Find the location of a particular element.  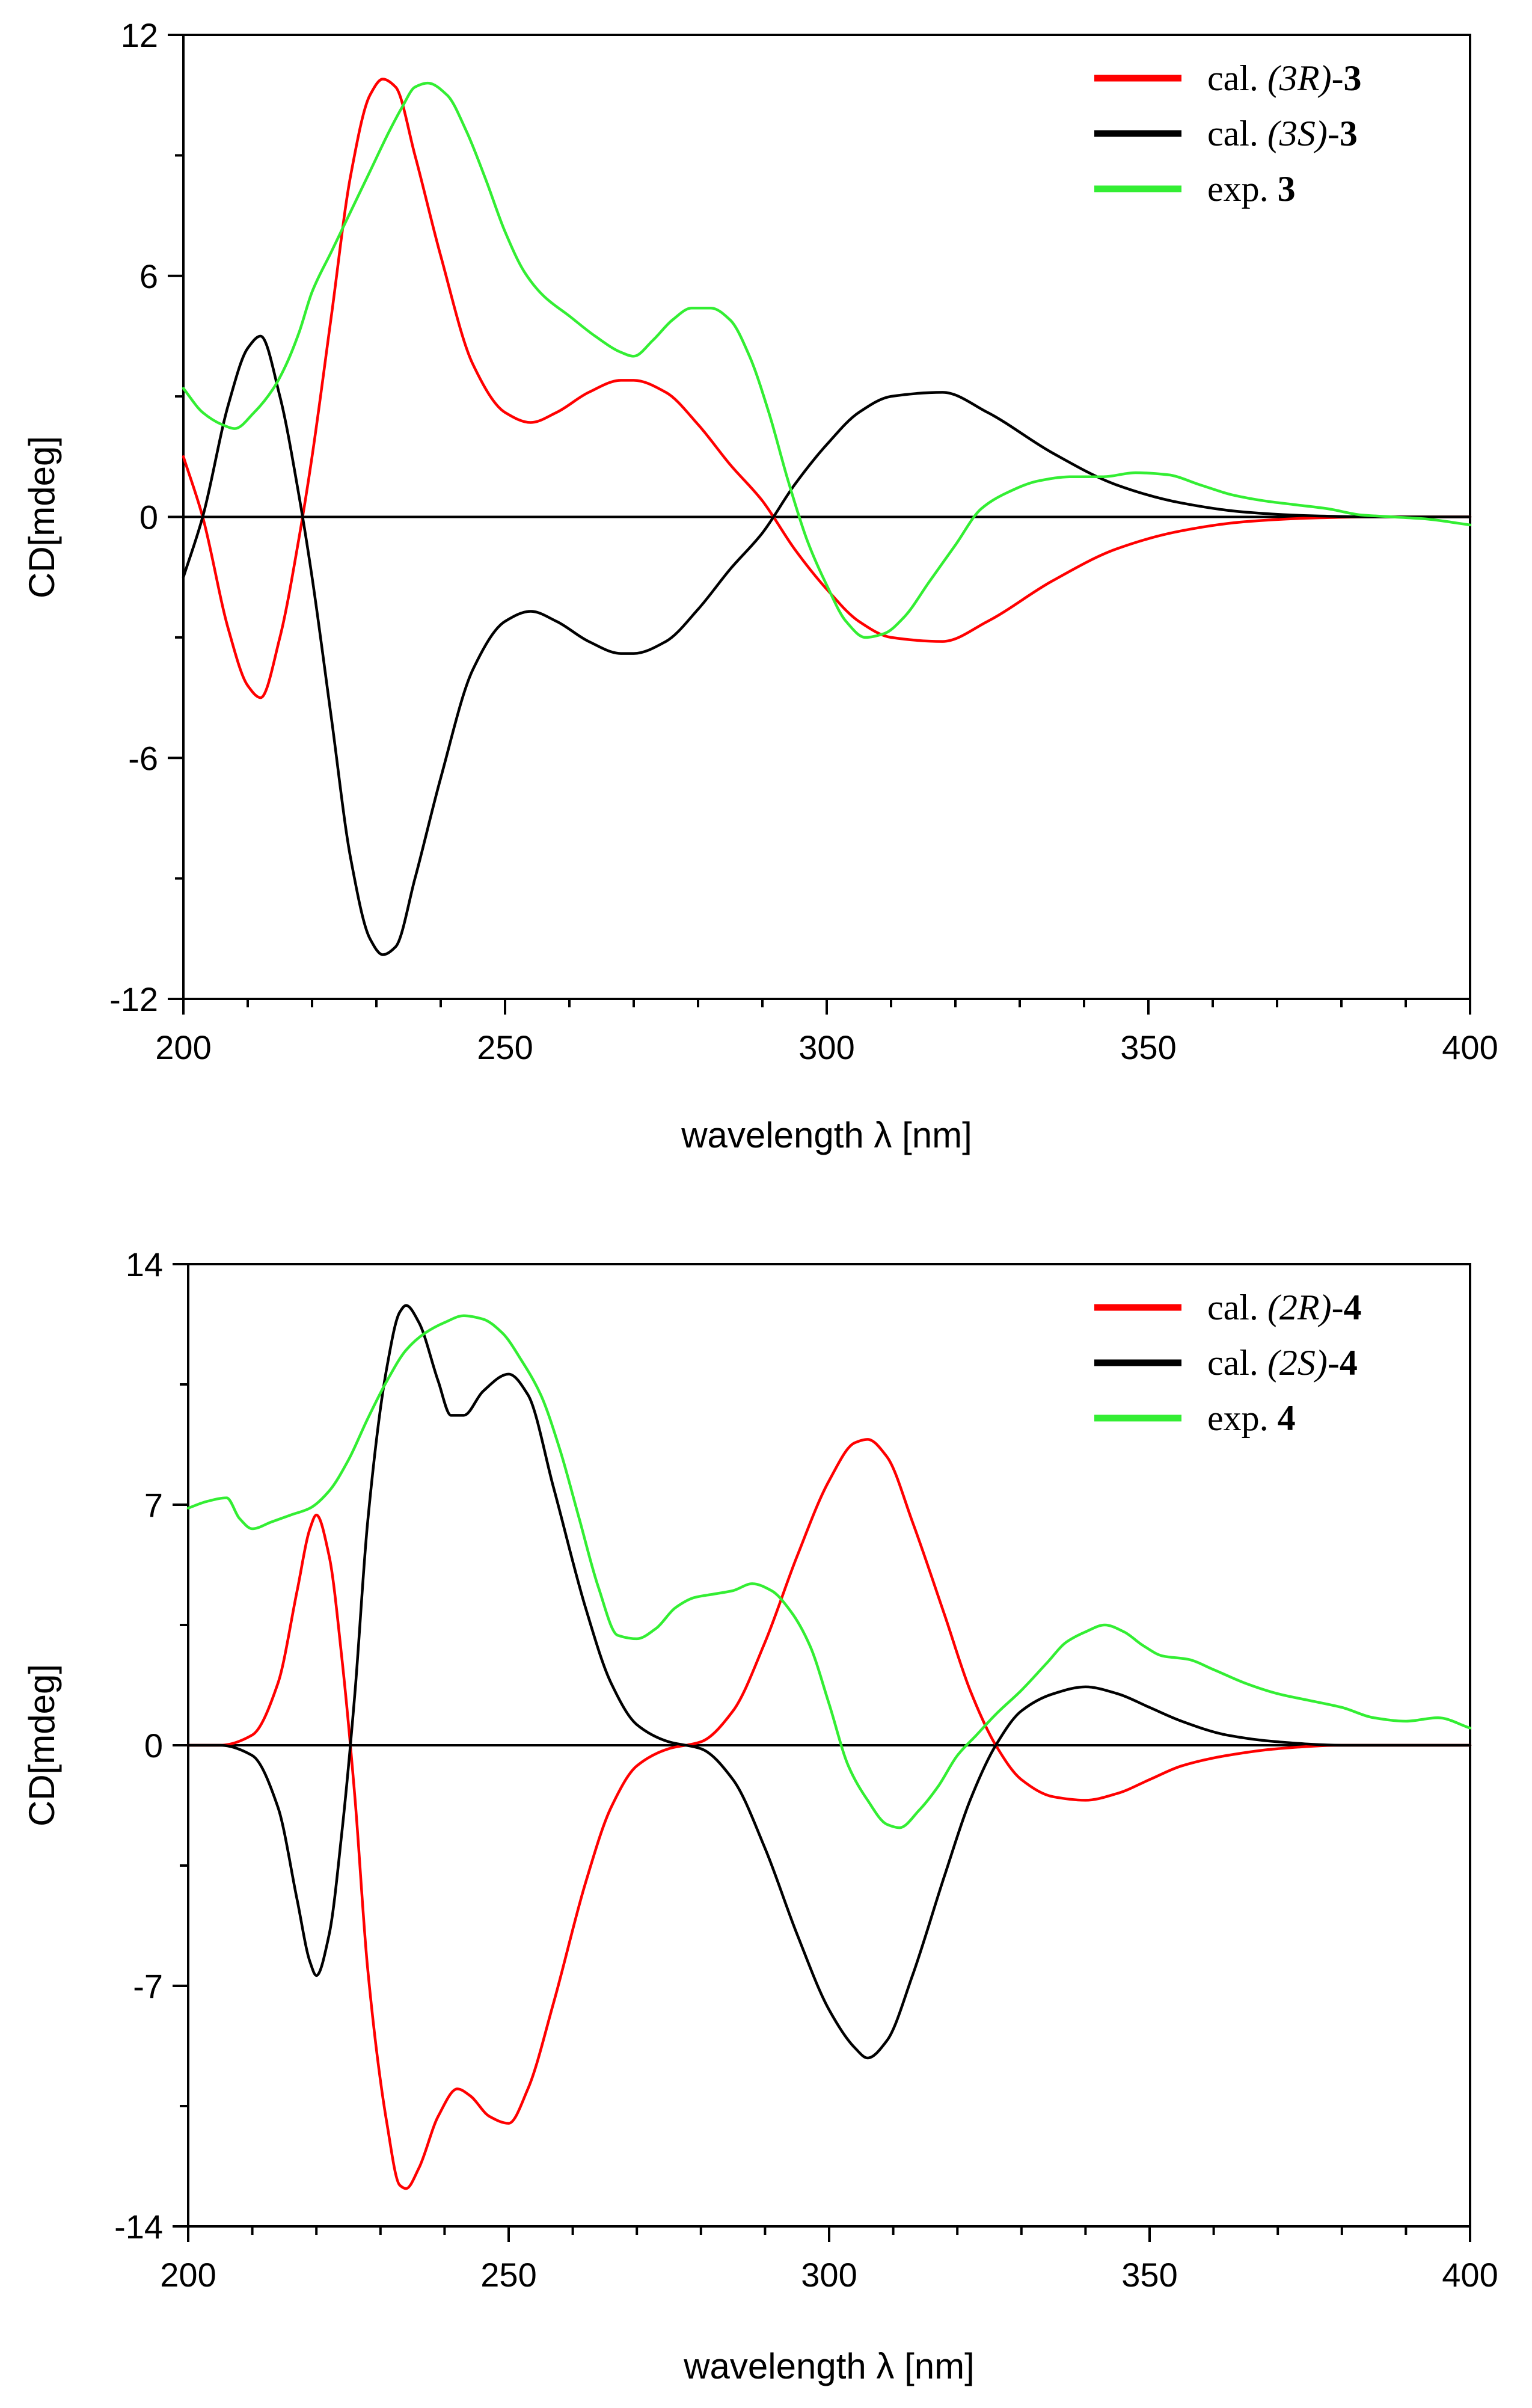

y-tick-label: 7 is located at coordinates (153, 1505).